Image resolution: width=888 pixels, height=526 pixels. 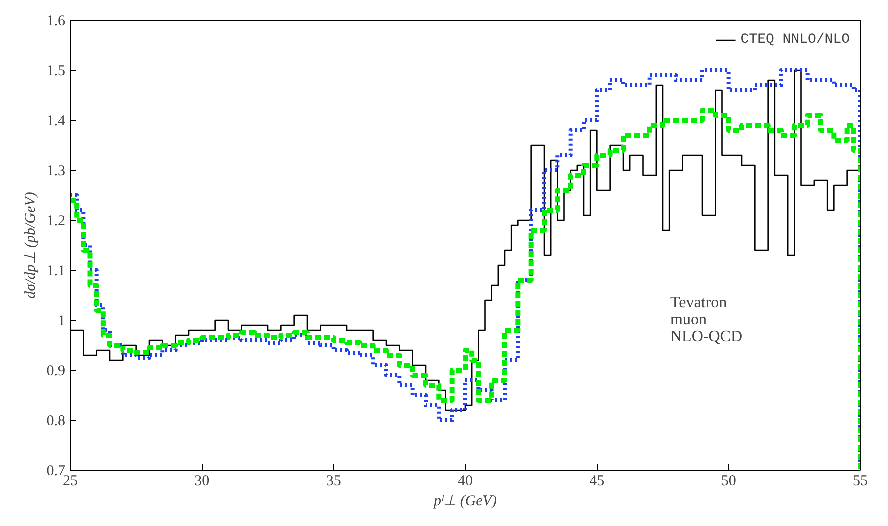 What do you see at coordinates (56, 372) in the screenshot?
I see `y-tick-label: 0.9` at bounding box center [56, 372].